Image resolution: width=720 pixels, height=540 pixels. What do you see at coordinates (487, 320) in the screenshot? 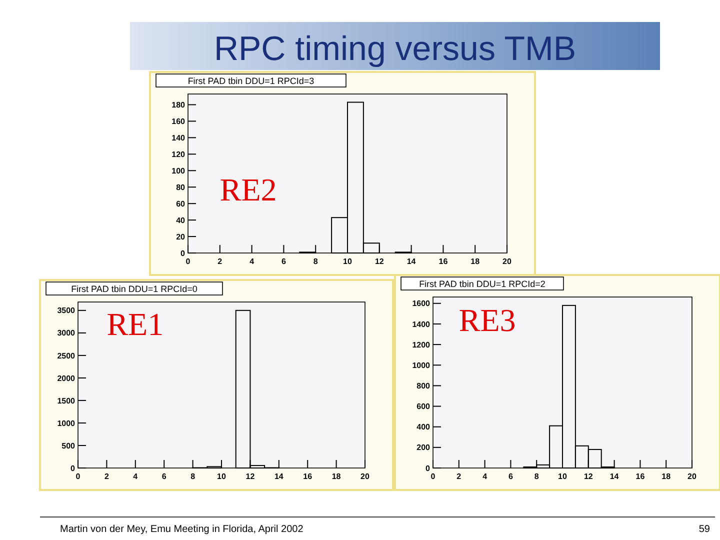
I see `annotation: RE3` at bounding box center [487, 320].